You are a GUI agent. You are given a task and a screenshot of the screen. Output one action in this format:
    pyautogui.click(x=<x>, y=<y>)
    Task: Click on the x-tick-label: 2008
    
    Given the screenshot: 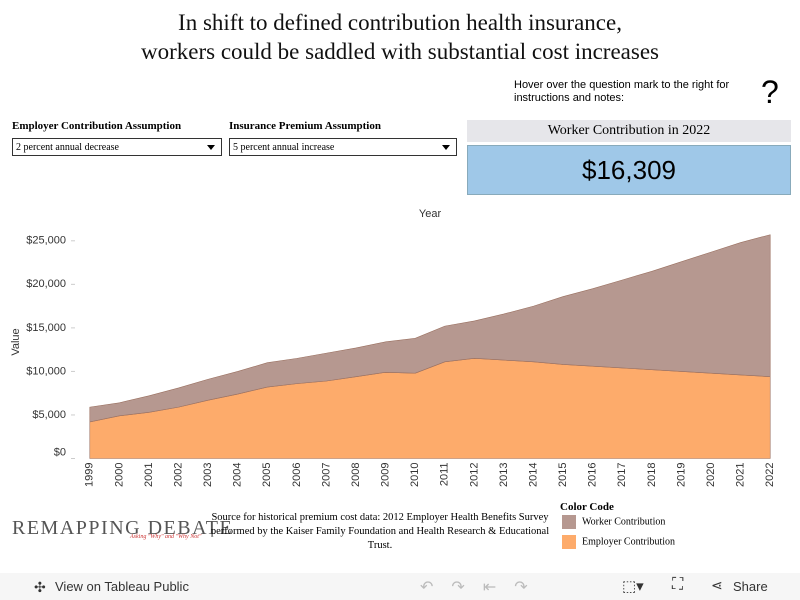 What is the action you would take?
    pyautogui.click(x=356, y=475)
    